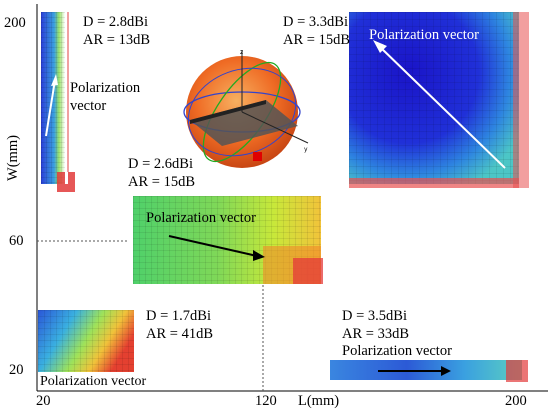  I want to click on panel-2-pol: Polarization vector, so click(424, 35).